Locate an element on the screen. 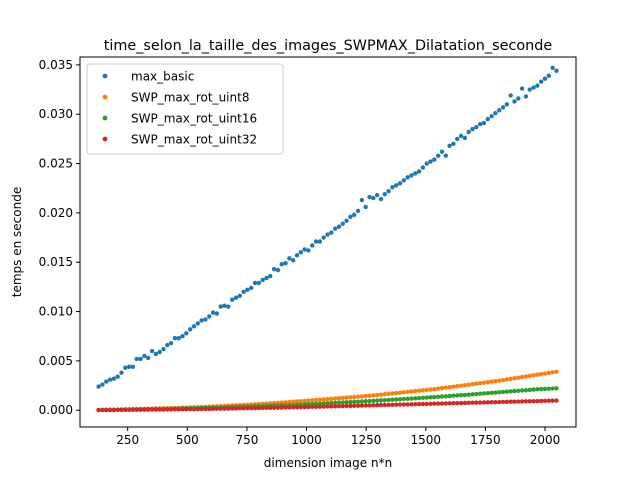  x-tick-label: 1250 is located at coordinates (366, 440).